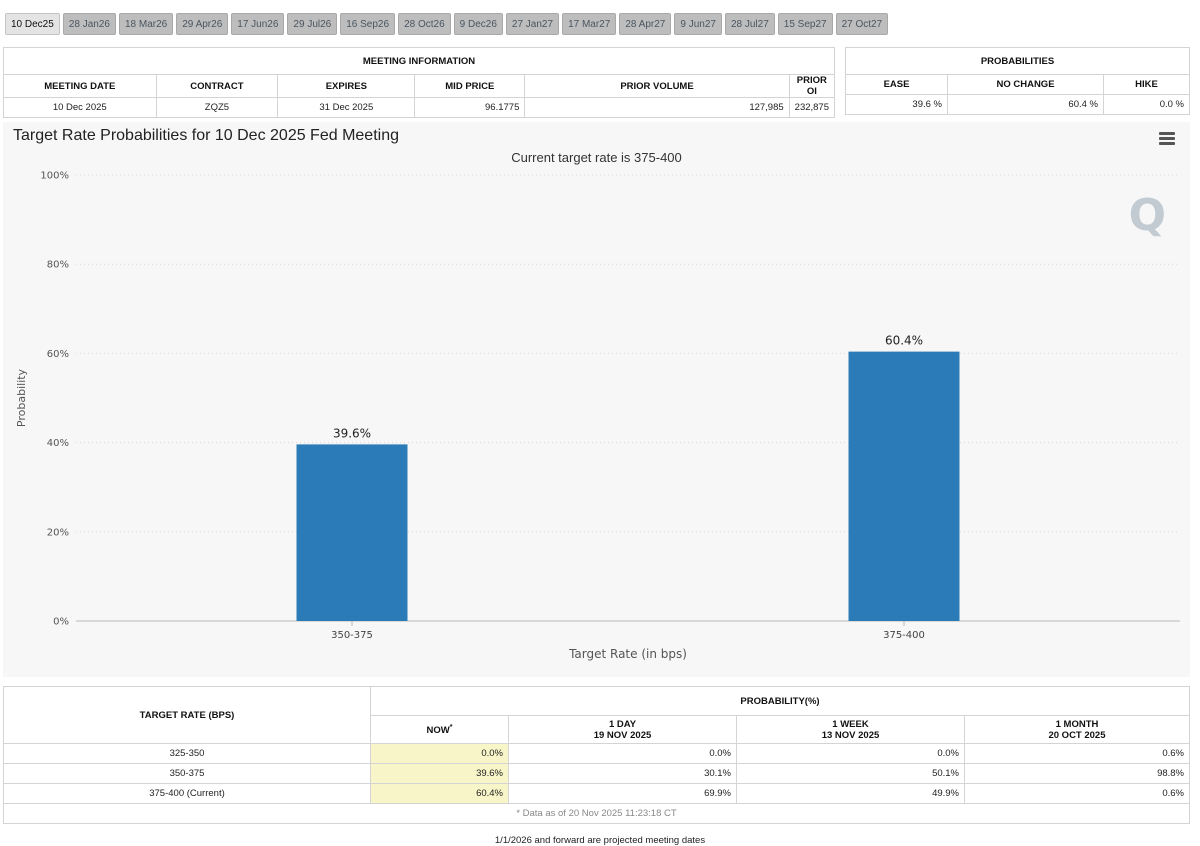  What do you see at coordinates (1077, 735) in the screenshot?
I see `col-1-month-date: 20 OCT 2025` at bounding box center [1077, 735].